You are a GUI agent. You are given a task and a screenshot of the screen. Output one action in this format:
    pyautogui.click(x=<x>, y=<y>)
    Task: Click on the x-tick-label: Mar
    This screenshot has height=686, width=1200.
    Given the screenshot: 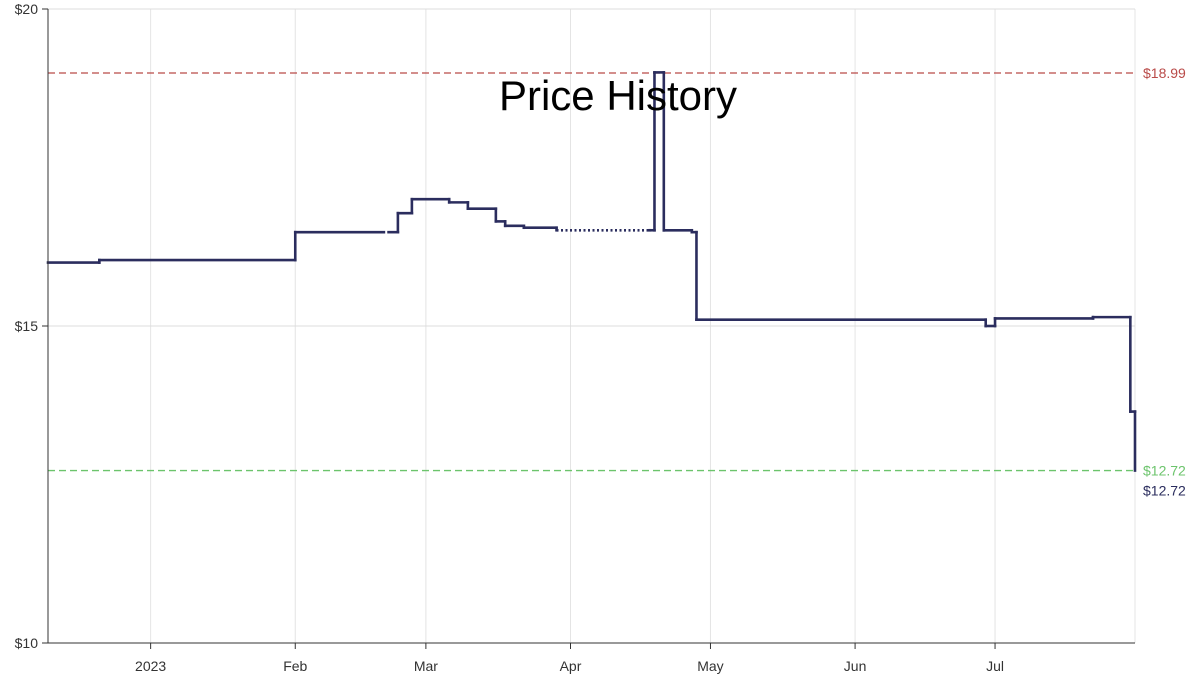 What is the action you would take?
    pyautogui.click(x=426, y=666)
    